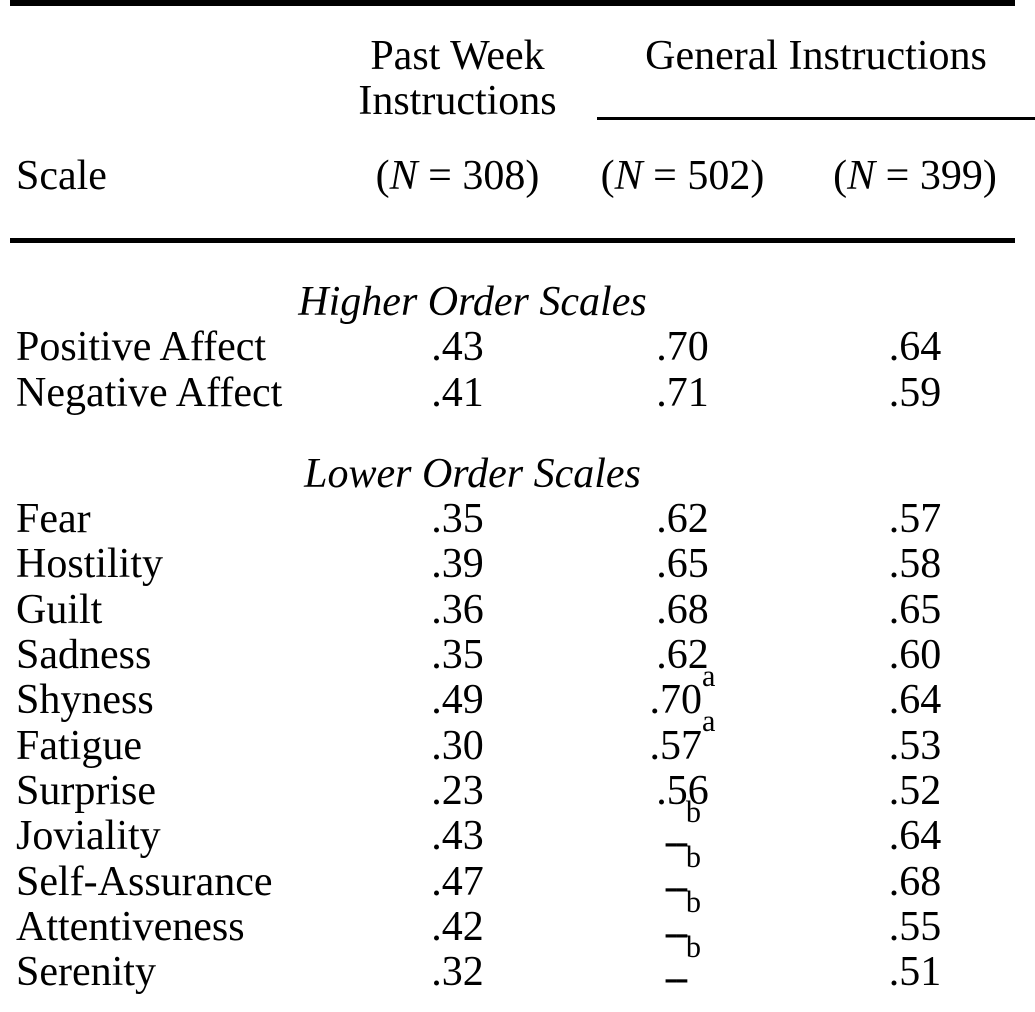 This screenshot has height=1012, width=1035. Describe the element at coordinates (472, 302) in the screenshot. I see `section-title-higher-order: Higher Order Scales` at that location.